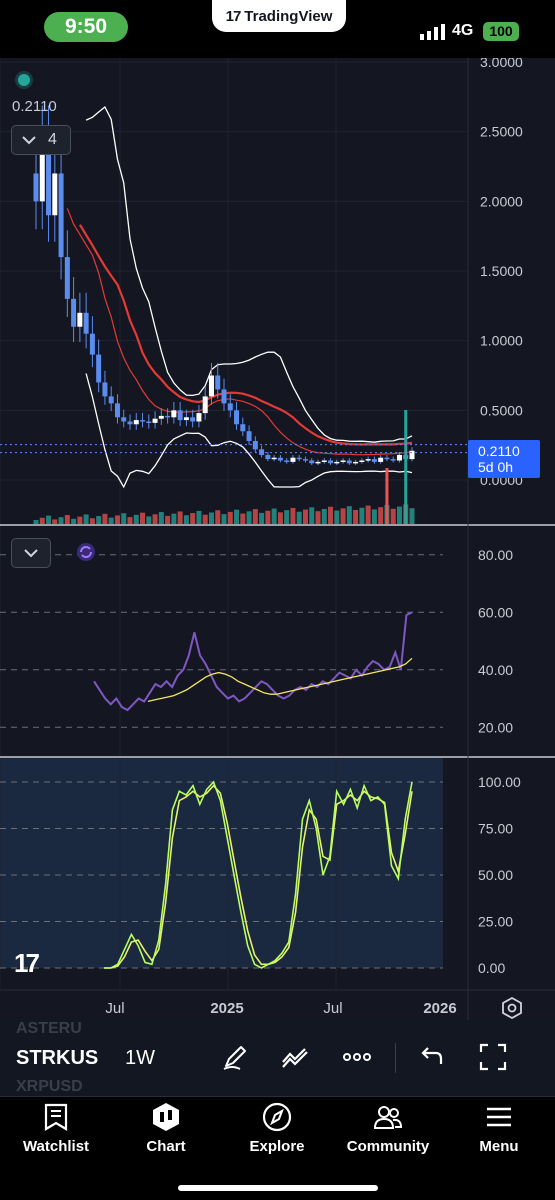  I want to click on price-axis-tick-label: 1.0000, so click(501, 341).